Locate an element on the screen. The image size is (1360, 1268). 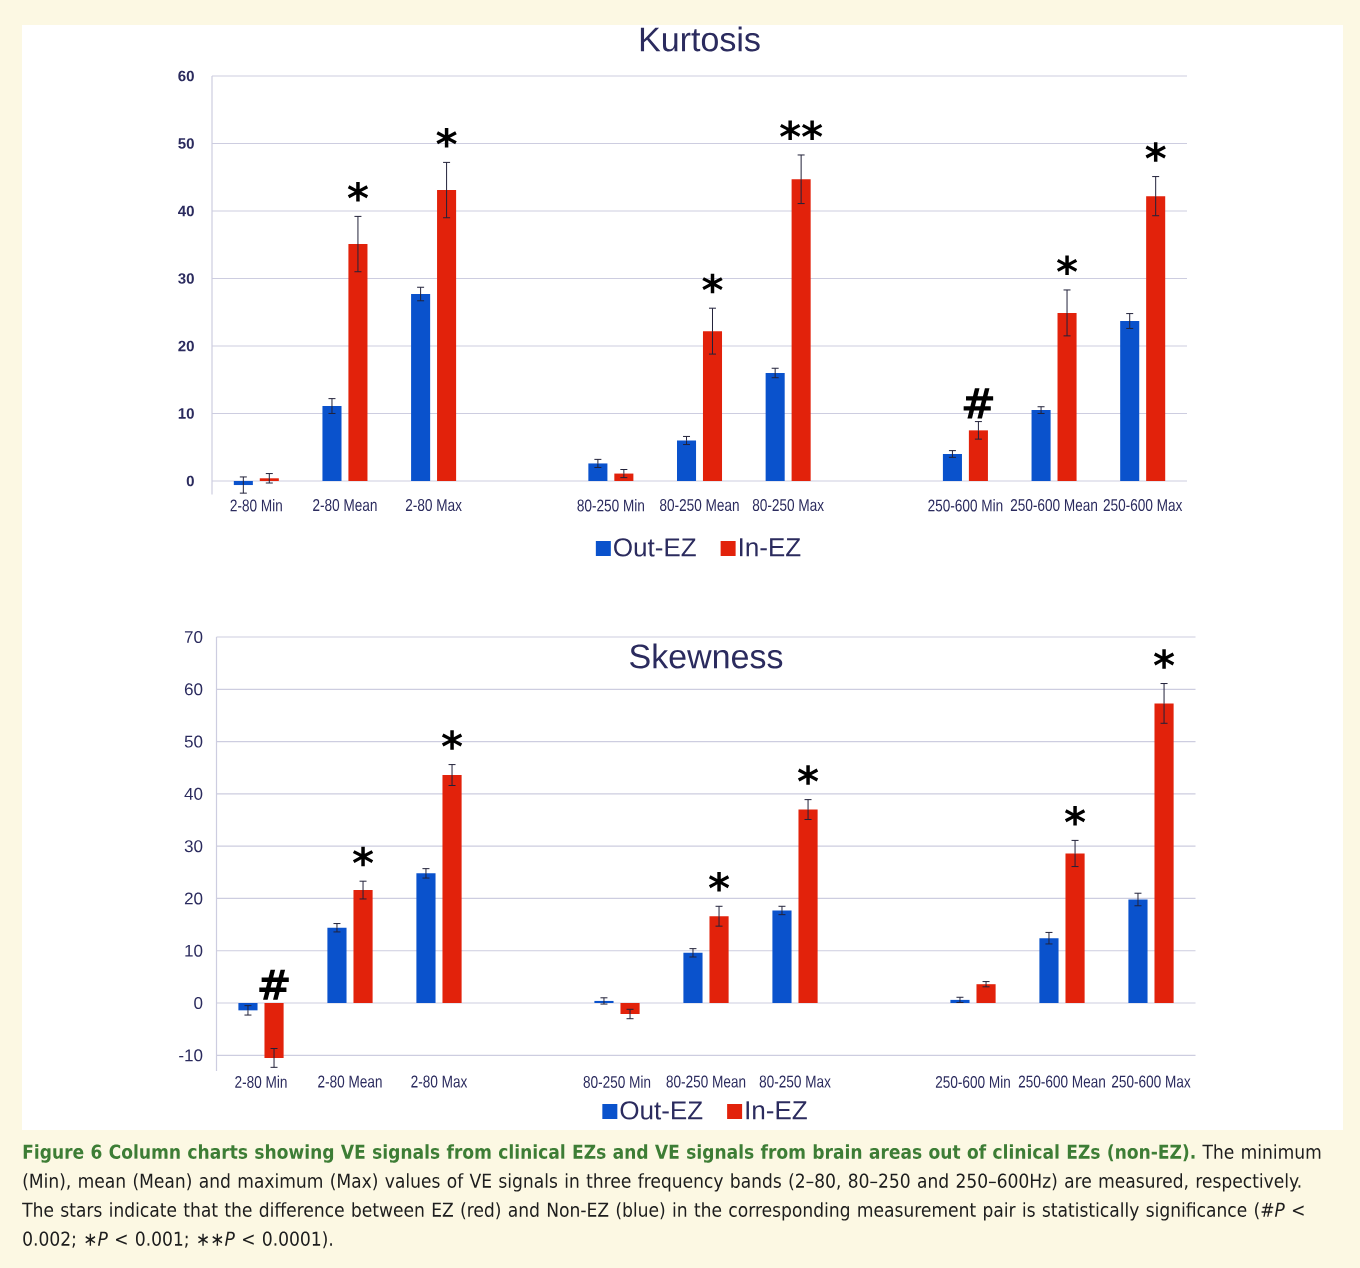
text: (Min), mean (Mean) and maximum (Max) values of VE signals in three frequency bands (2–80, 80–250 and 250–600Hz) are measured, respectively. is located at coordinates (662, 1182).